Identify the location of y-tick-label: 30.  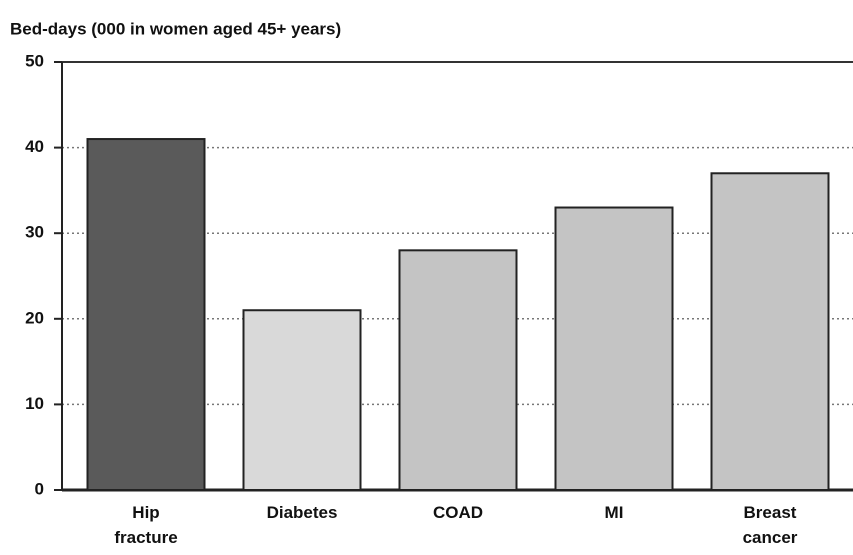
(34, 232).